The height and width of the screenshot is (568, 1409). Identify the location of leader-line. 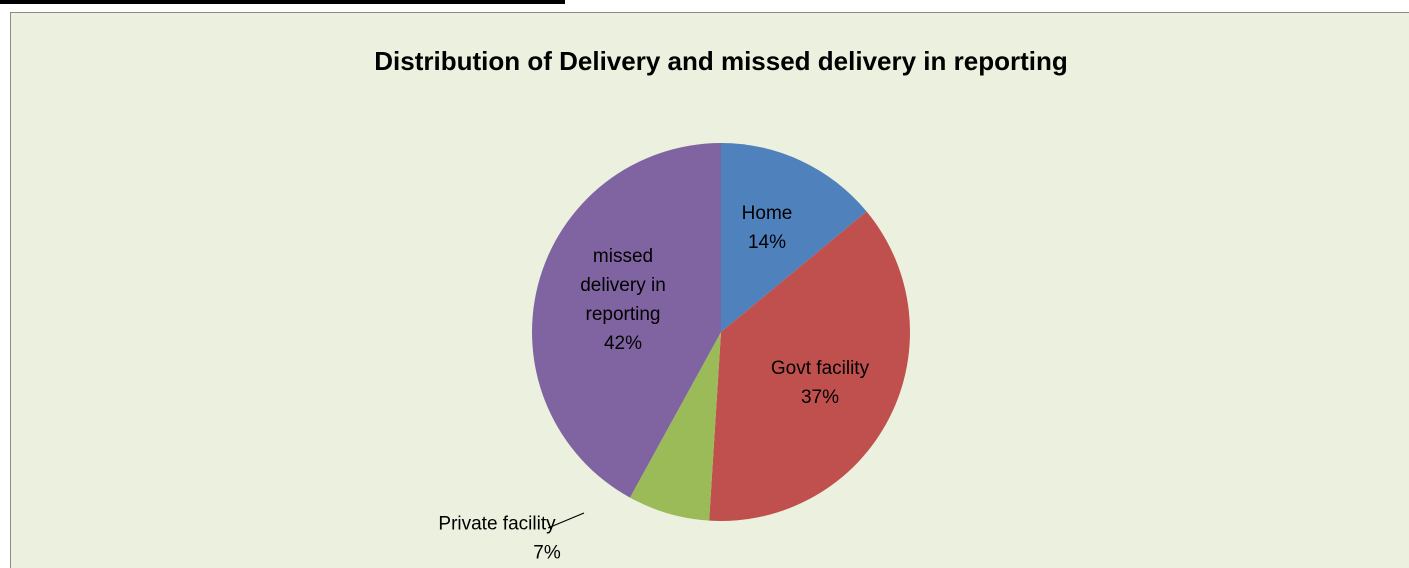
(566, 520).